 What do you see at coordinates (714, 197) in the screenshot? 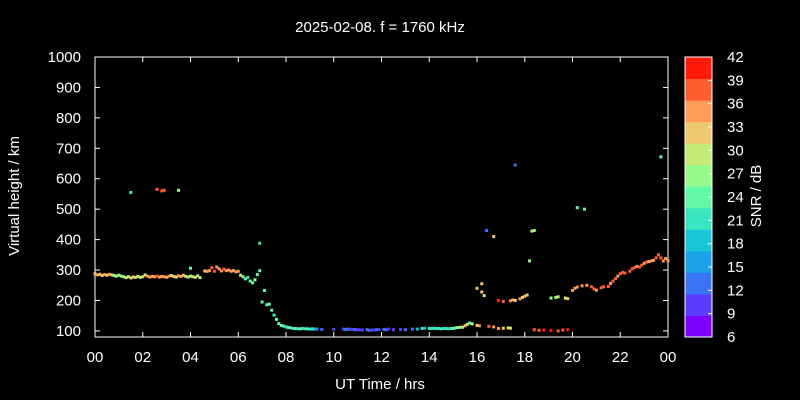
I see `colorbar: 6 9 12 15 18 21 24 27 30 33 36 39 42` at bounding box center [714, 197].